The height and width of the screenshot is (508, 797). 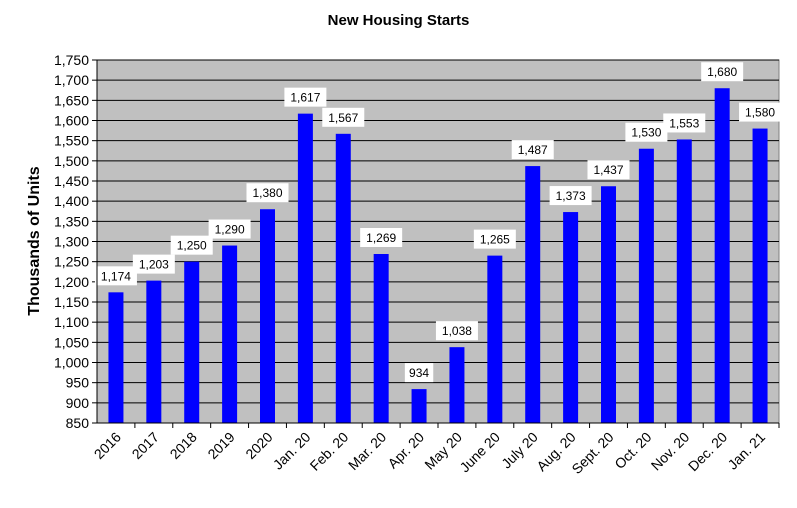 I want to click on y-tick-label: 850, so click(x=78, y=423).